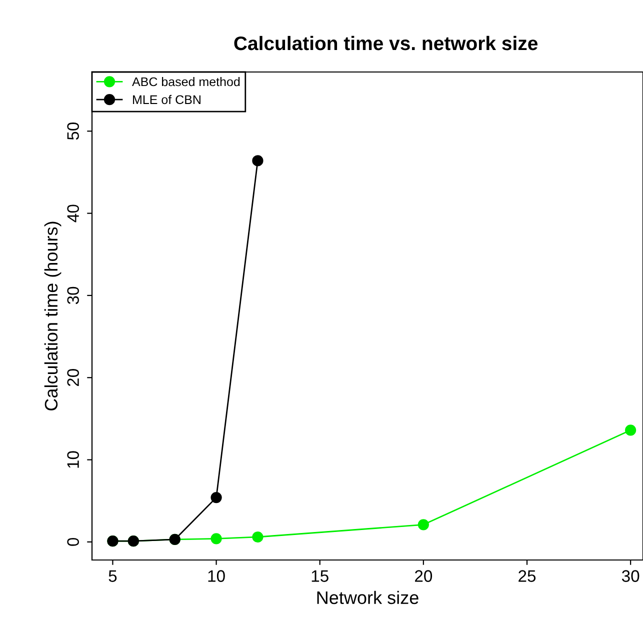 This screenshot has height=637, width=643. What do you see at coordinates (73, 131) in the screenshot?
I see `y-tick-label: 50` at bounding box center [73, 131].